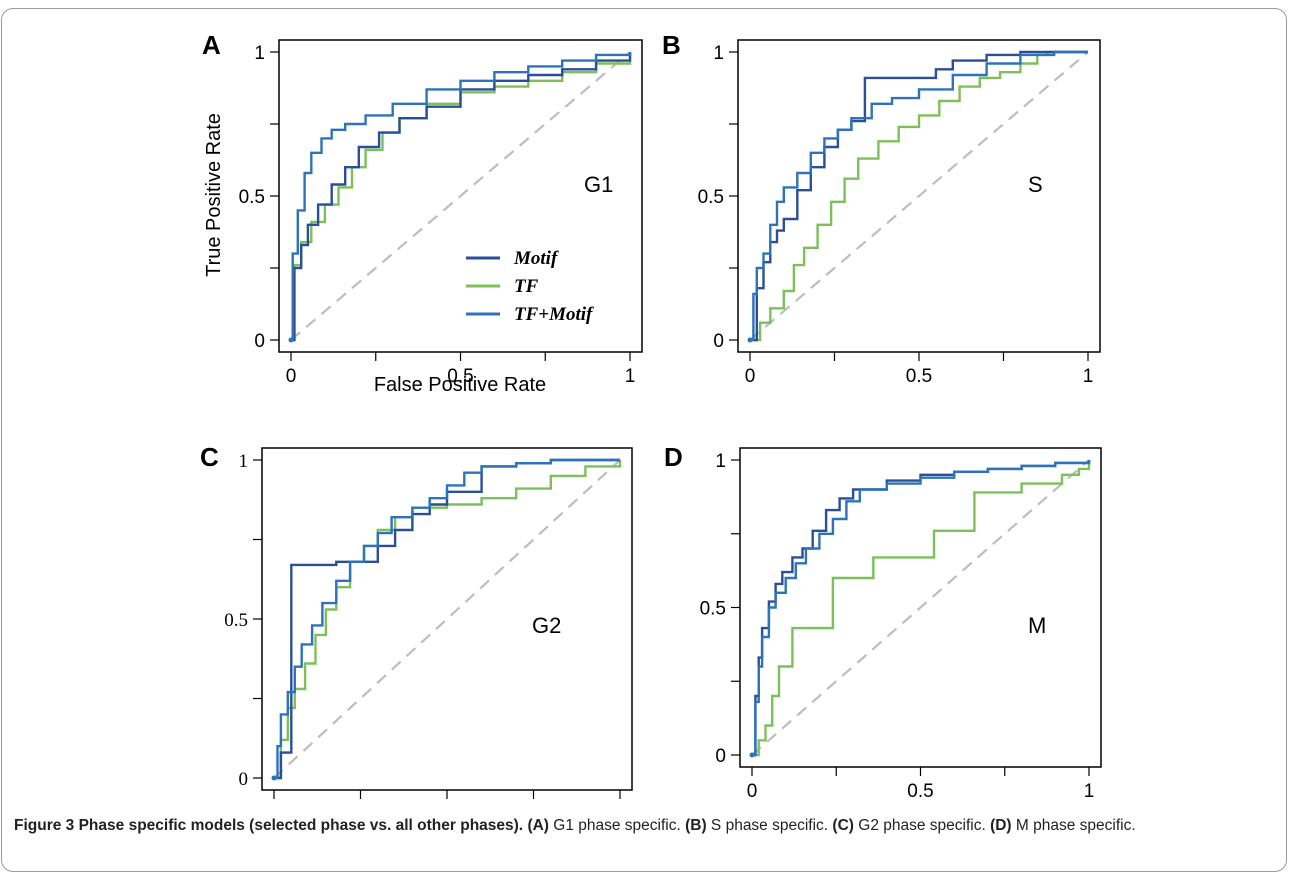 The width and height of the screenshot is (1290, 875). Describe the element at coordinates (718, 53) in the screenshot. I see `p1-y-tick-label-2: 1` at that location.